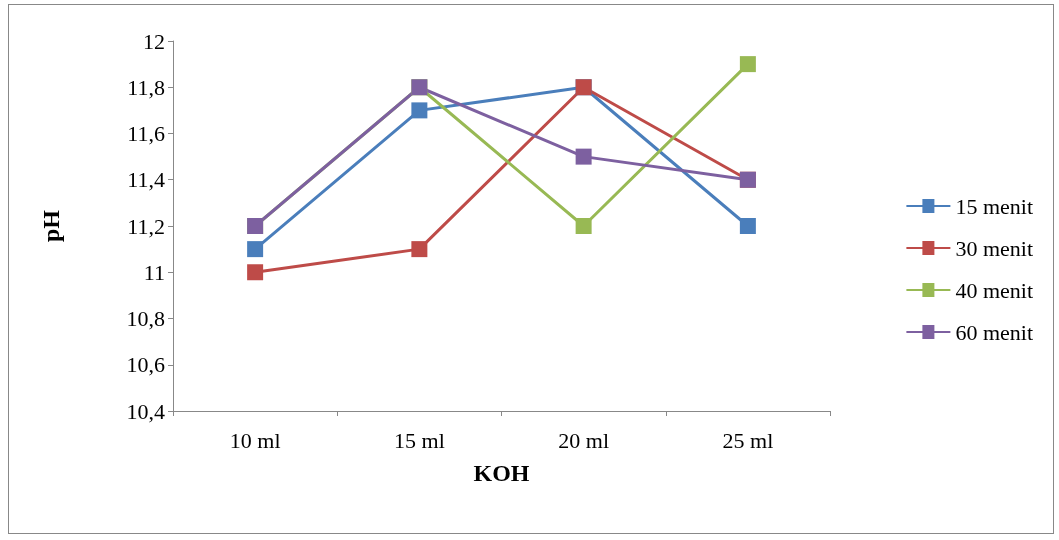  I want to click on y-axis-title: pH, so click(51, 226).